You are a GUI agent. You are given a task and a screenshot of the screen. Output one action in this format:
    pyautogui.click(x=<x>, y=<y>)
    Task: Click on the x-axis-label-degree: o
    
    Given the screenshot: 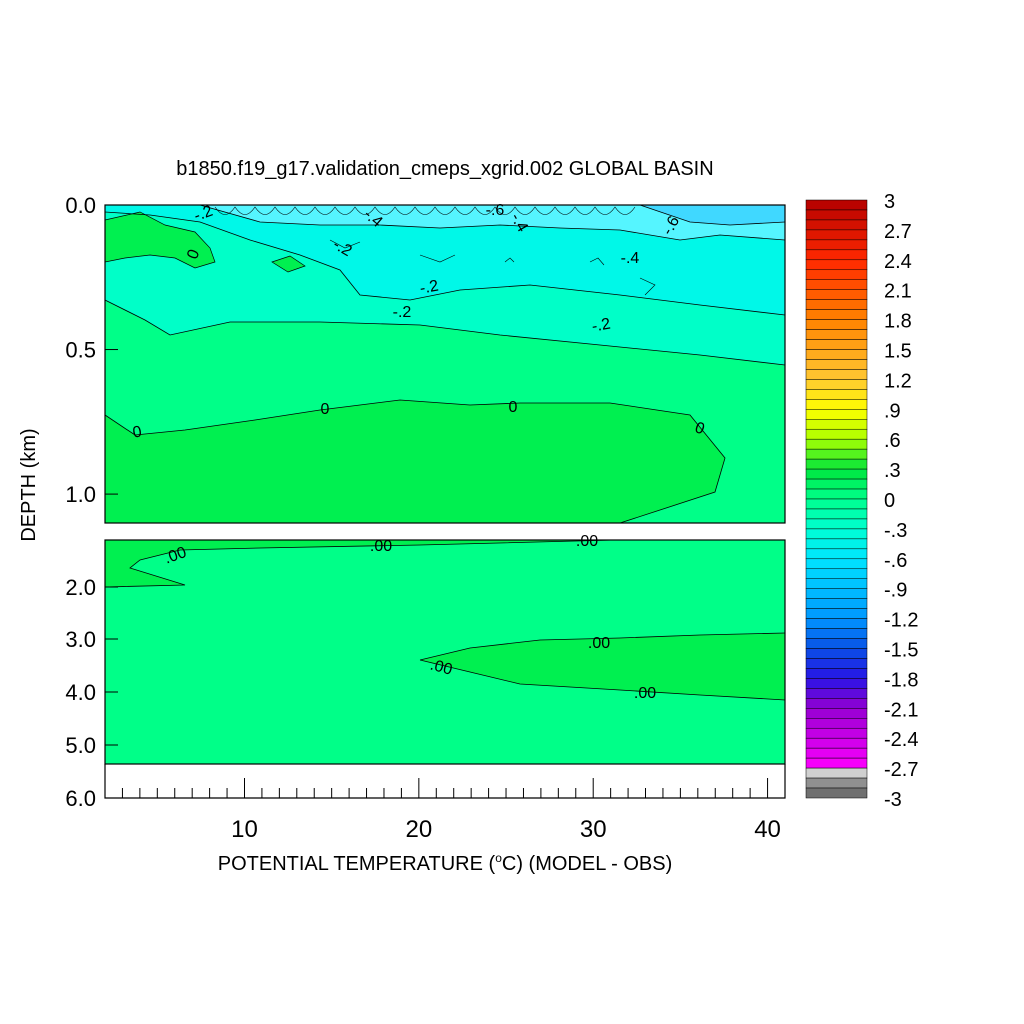 What is the action you would take?
    pyautogui.click(x=498, y=858)
    